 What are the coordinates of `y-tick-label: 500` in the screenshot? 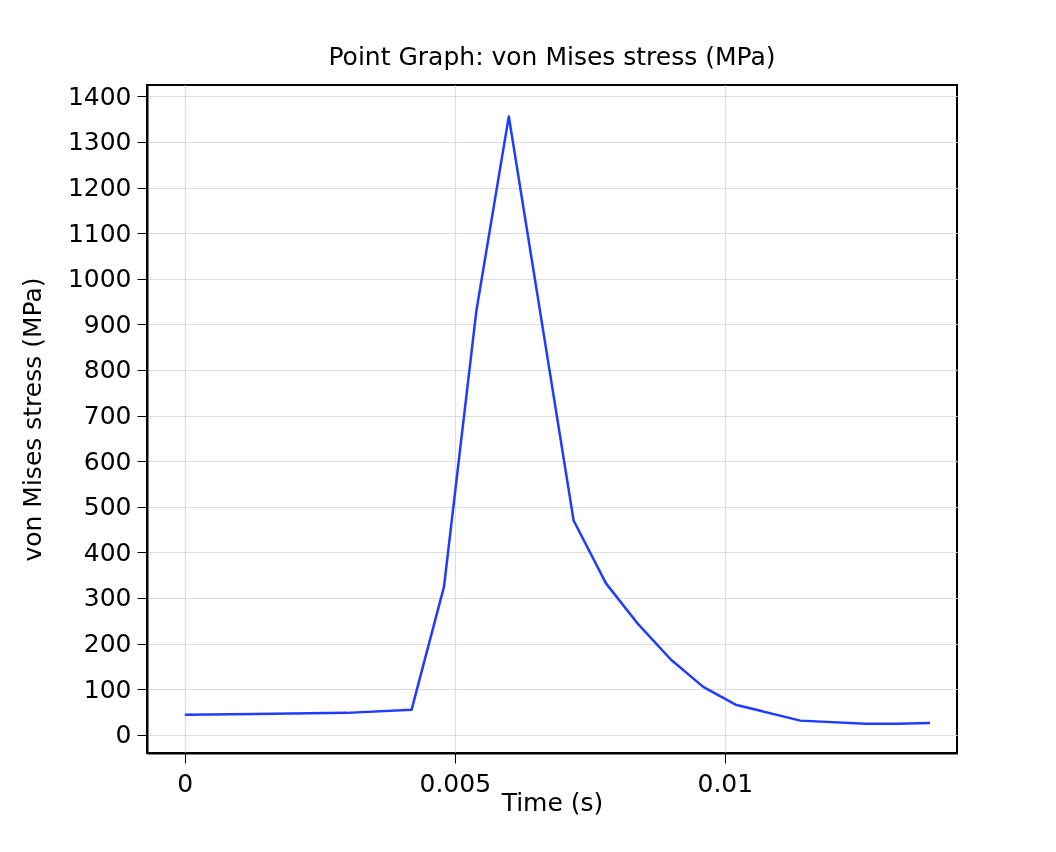 It's located at (107, 507).